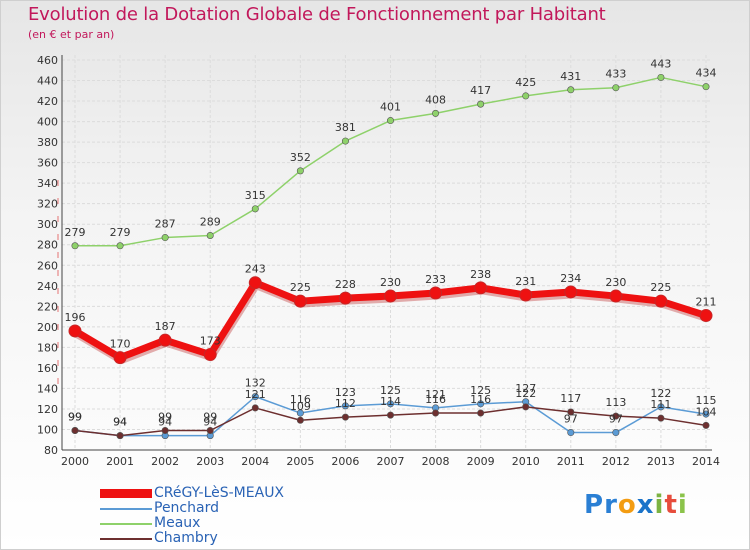  What do you see at coordinates (391, 461) in the screenshot?
I see `x-tick-label: 2007` at bounding box center [391, 461].